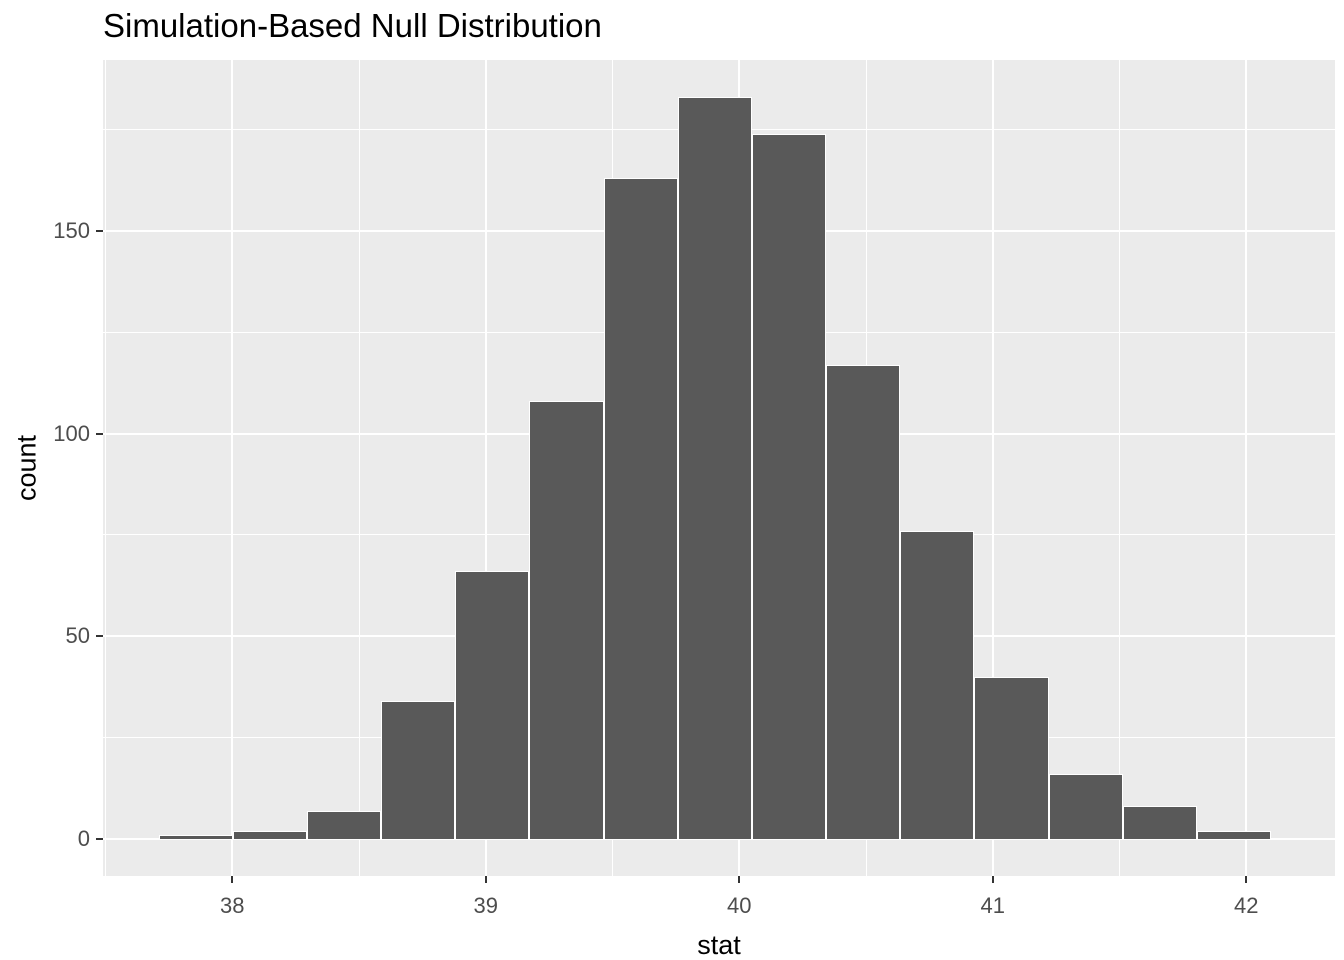 The width and height of the screenshot is (1344, 960). Describe the element at coordinates (486, 905) in the screenshot. I see `x-tick-label: 39` at that location.